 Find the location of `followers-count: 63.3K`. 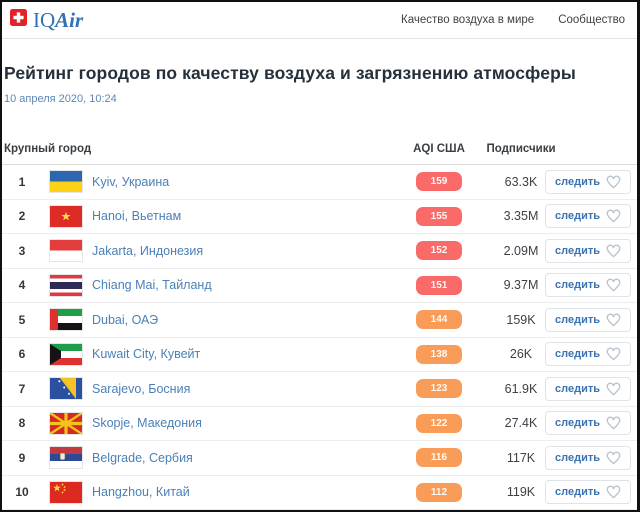

followers-count: 63.3K is located at coordinates (521, 181).